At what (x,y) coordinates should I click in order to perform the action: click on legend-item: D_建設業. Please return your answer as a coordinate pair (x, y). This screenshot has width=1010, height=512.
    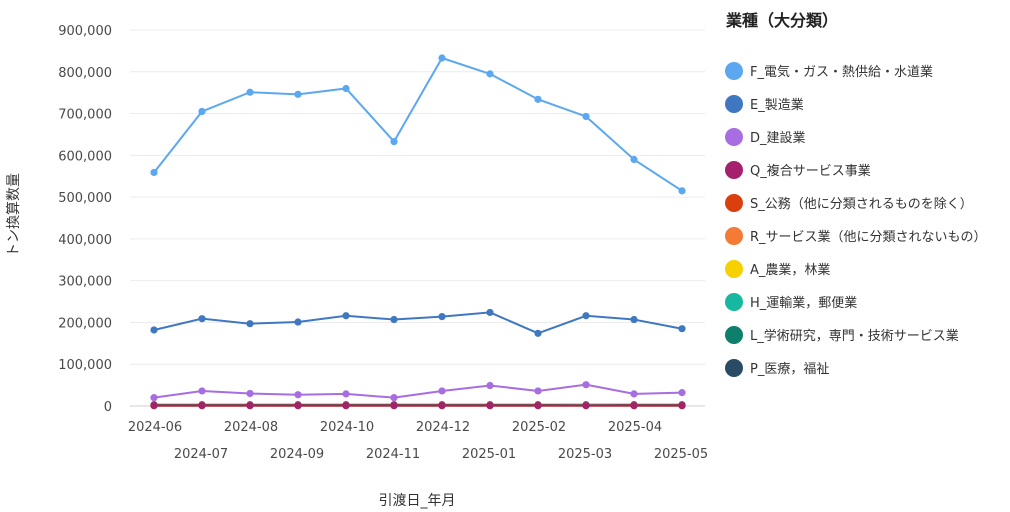
    Looking at the image, I should click on (765, 137).